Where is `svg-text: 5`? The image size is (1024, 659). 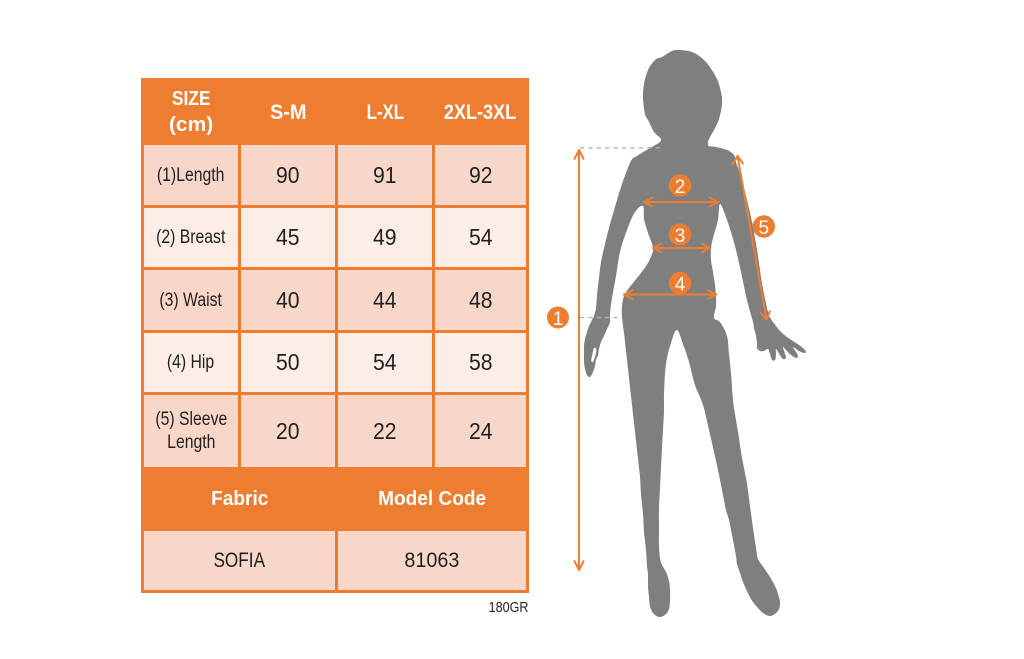 svg-text: 5 is located at coordinates (764, 228).